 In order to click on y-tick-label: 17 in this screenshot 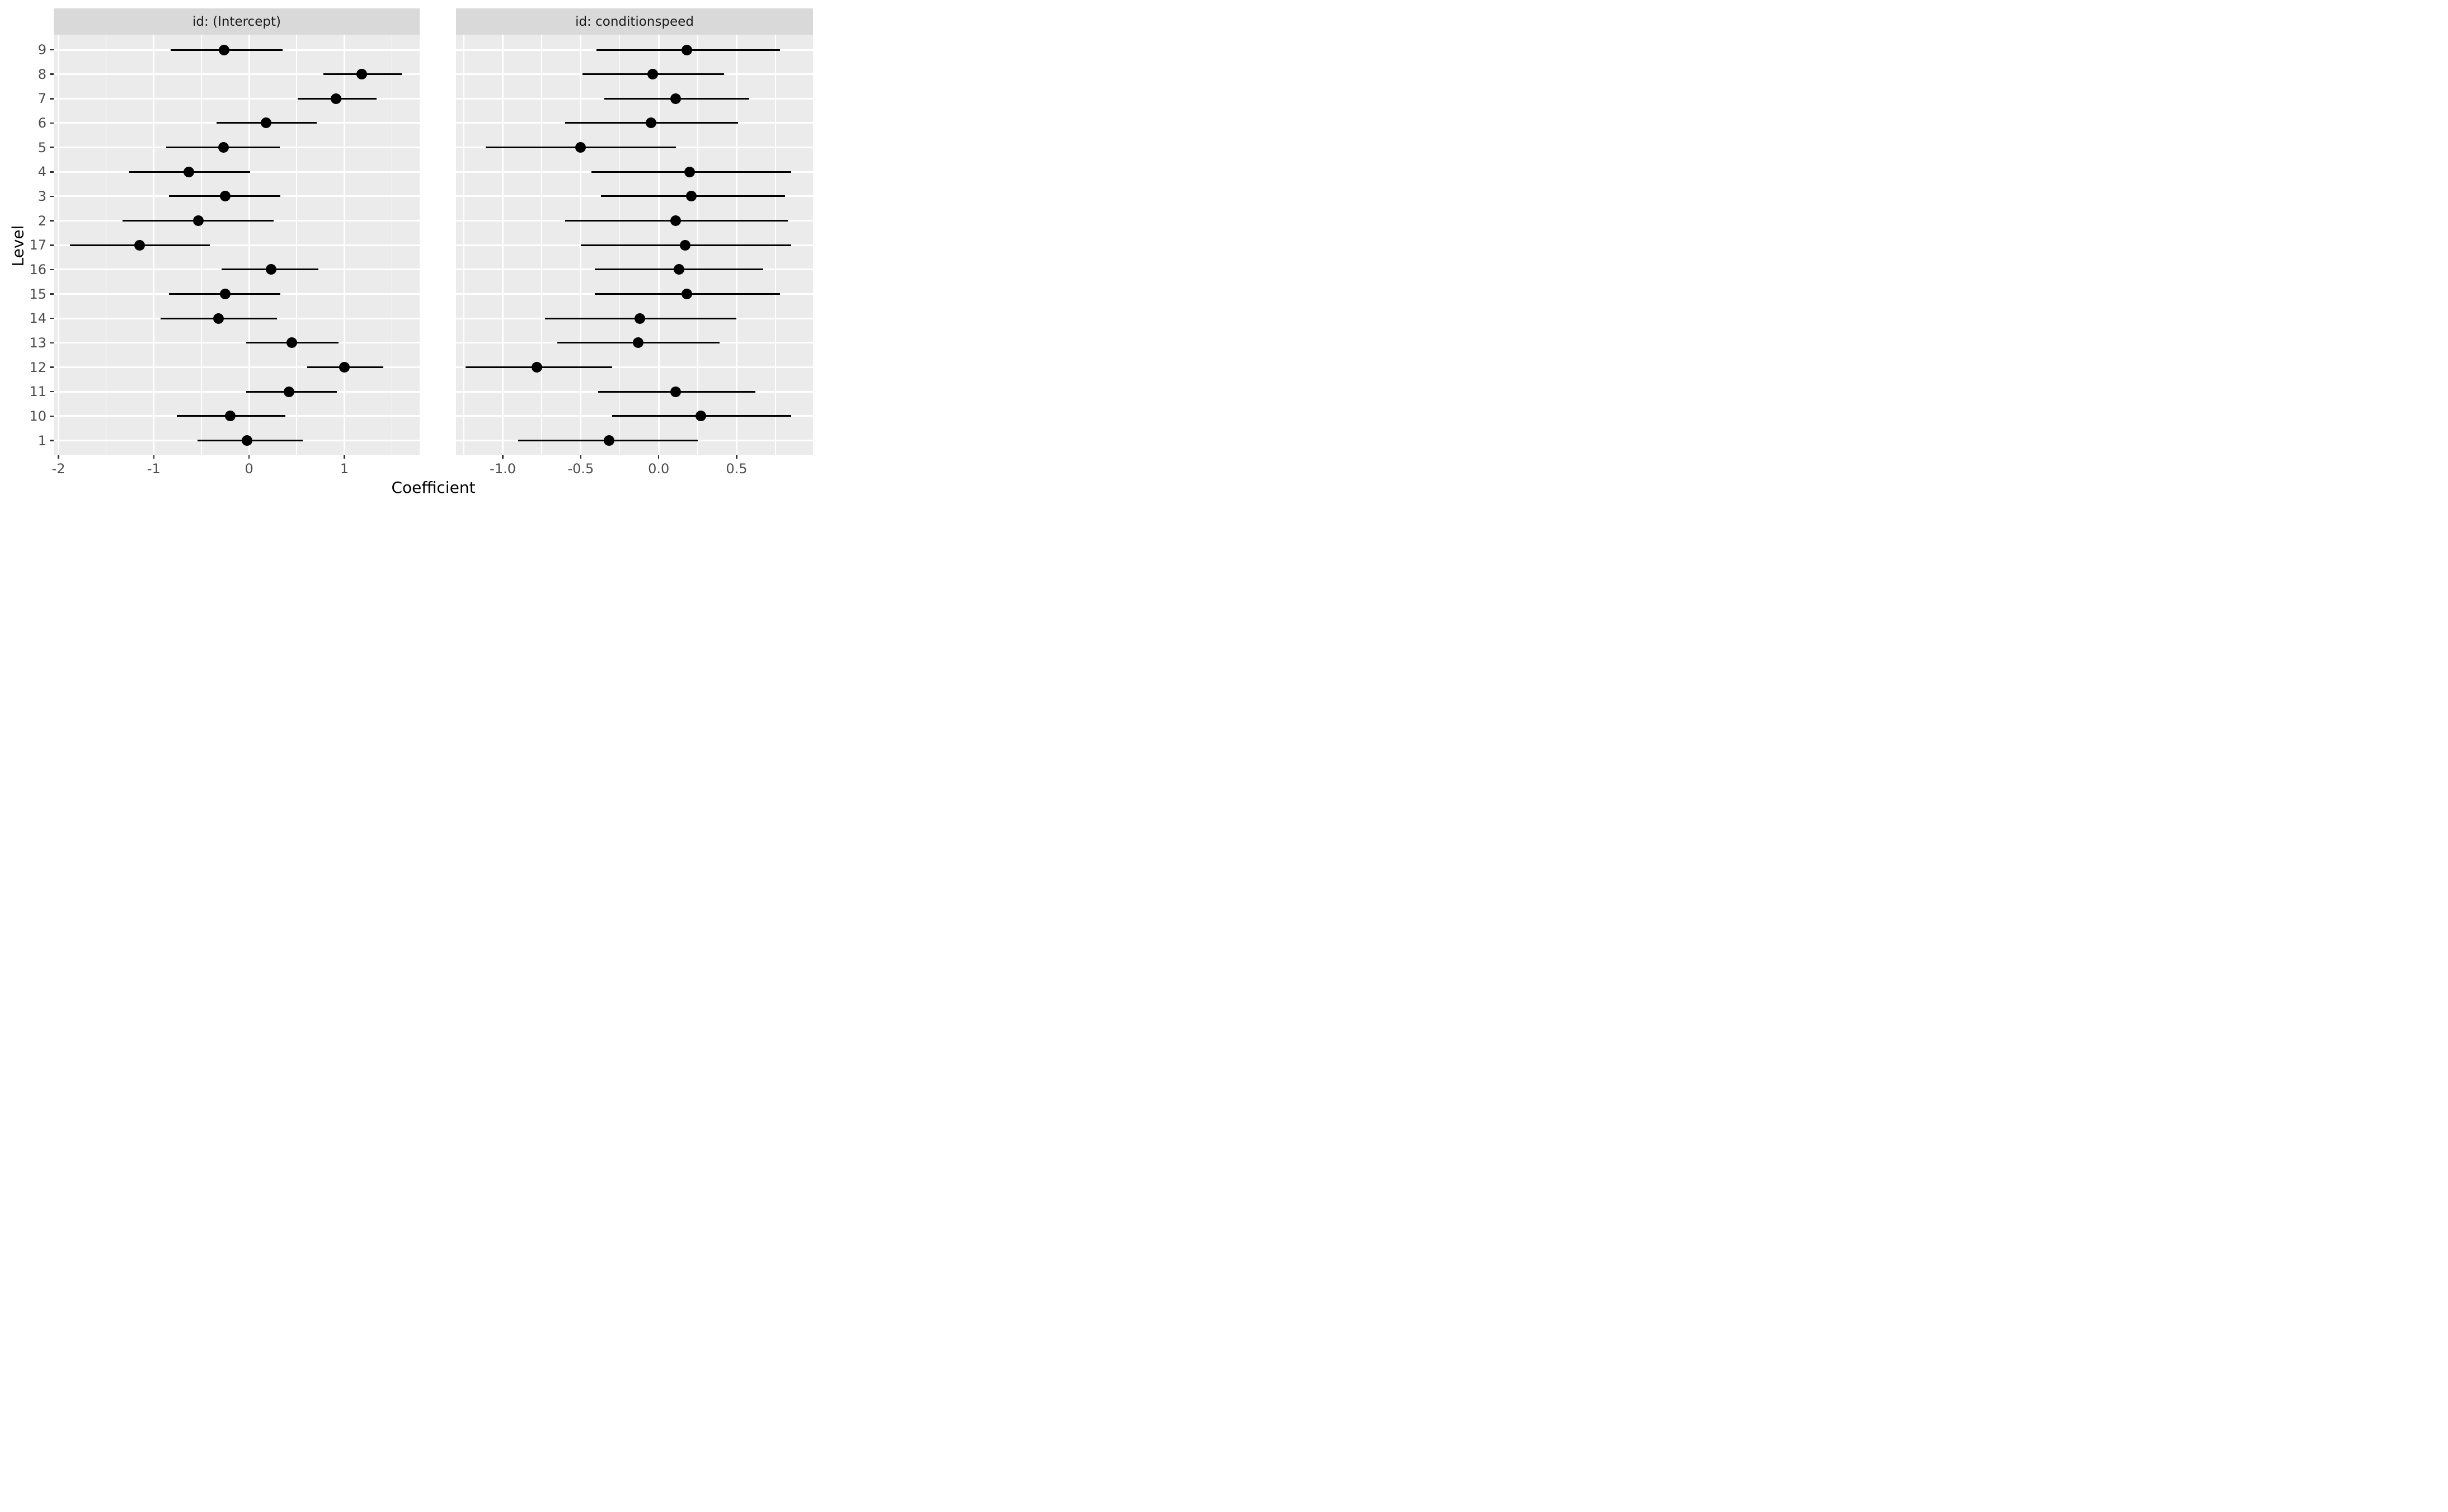, I will do `click(37, 245)`.